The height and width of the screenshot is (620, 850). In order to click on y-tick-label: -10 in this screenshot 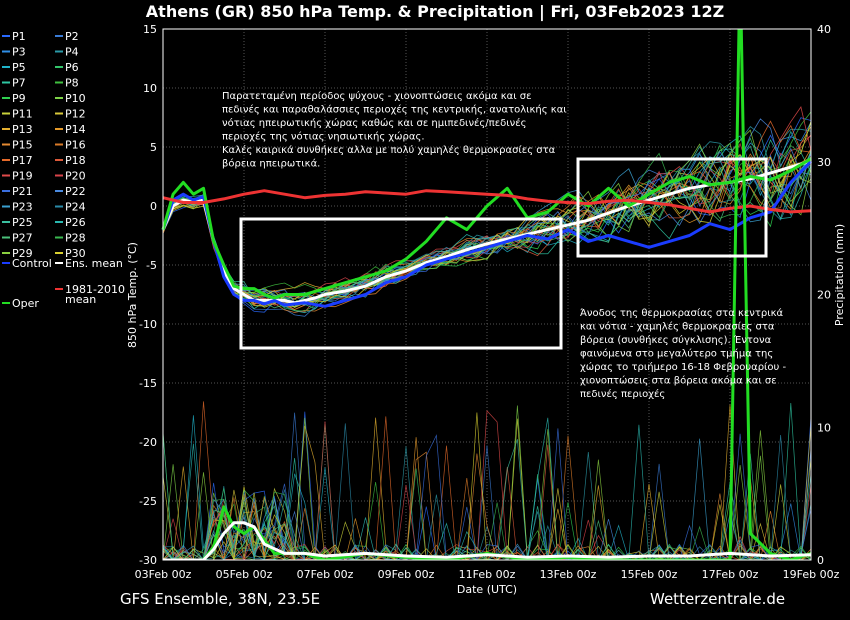, I will do `click(148, 324)`.